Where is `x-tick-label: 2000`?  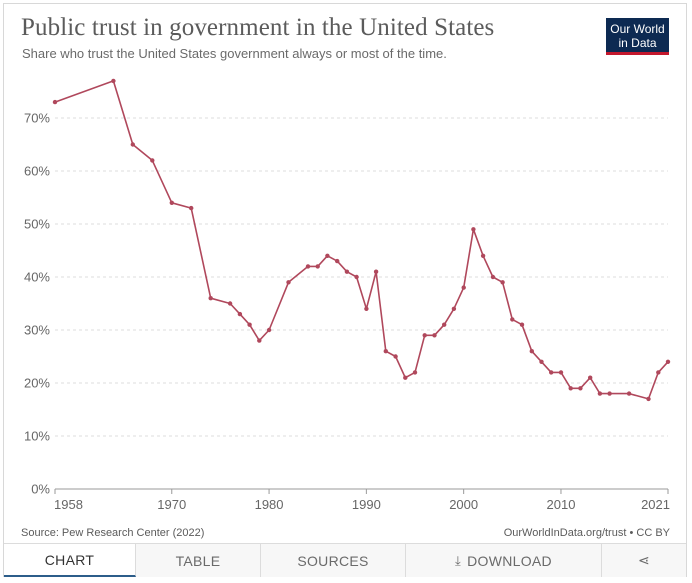
x-tick-label: 2000 is located at coordinates (463, 504).